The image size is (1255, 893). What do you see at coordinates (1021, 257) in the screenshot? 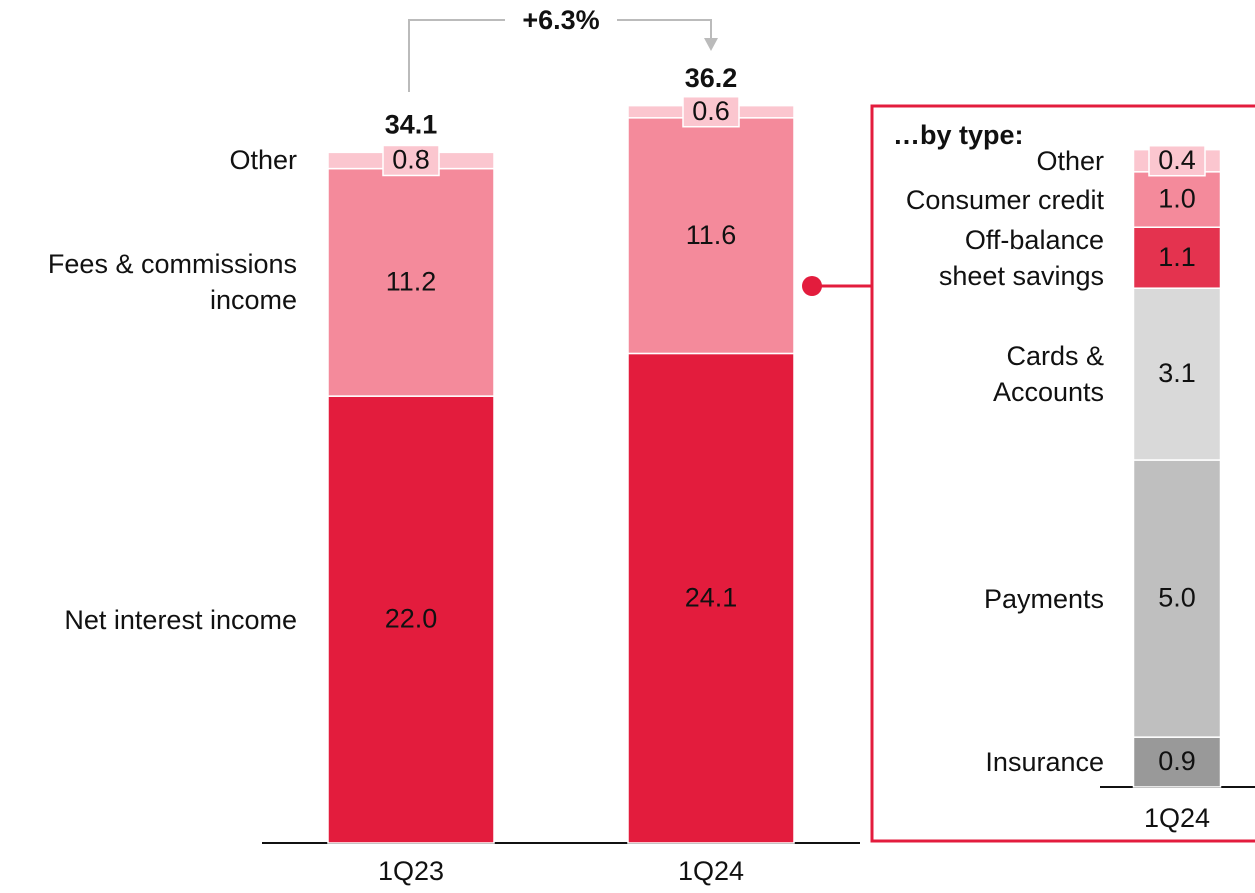
I see `legend-label: Off-balance sheet savings` at bounding box center [1021, 257].